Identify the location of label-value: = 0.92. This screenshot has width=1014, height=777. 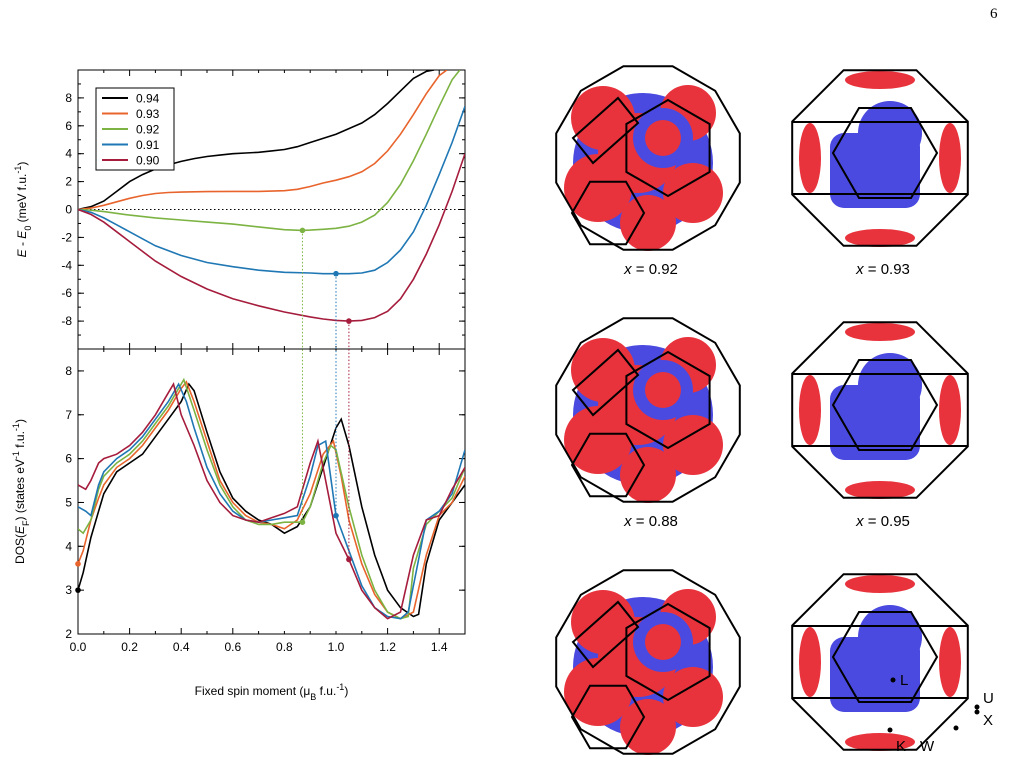
(654, 269).